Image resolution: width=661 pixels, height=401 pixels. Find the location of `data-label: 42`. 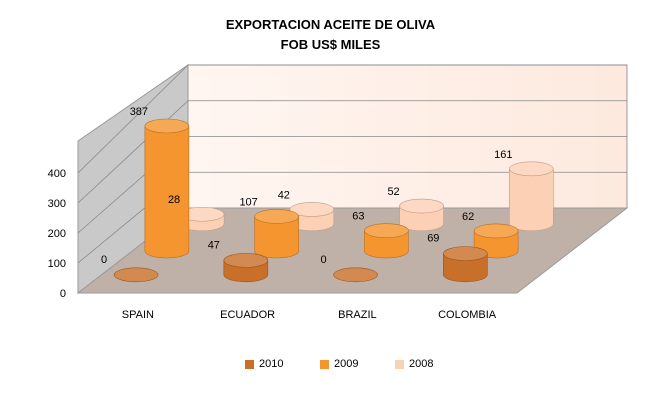

data-label: 42 is located at coordinates (284, 195).